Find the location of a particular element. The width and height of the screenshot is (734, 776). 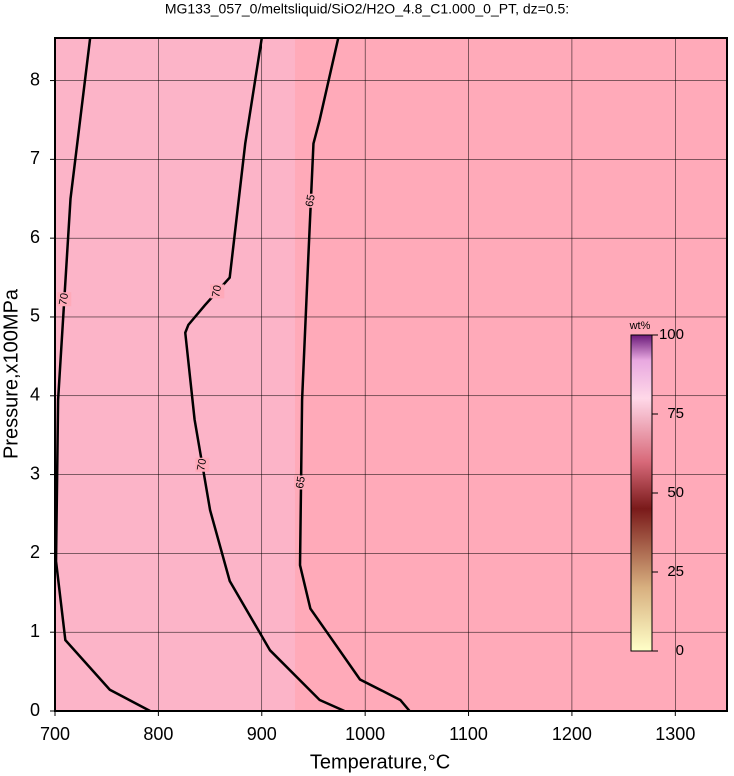

colorbar-tick-label: 0 is located at coordinates (680, 650).